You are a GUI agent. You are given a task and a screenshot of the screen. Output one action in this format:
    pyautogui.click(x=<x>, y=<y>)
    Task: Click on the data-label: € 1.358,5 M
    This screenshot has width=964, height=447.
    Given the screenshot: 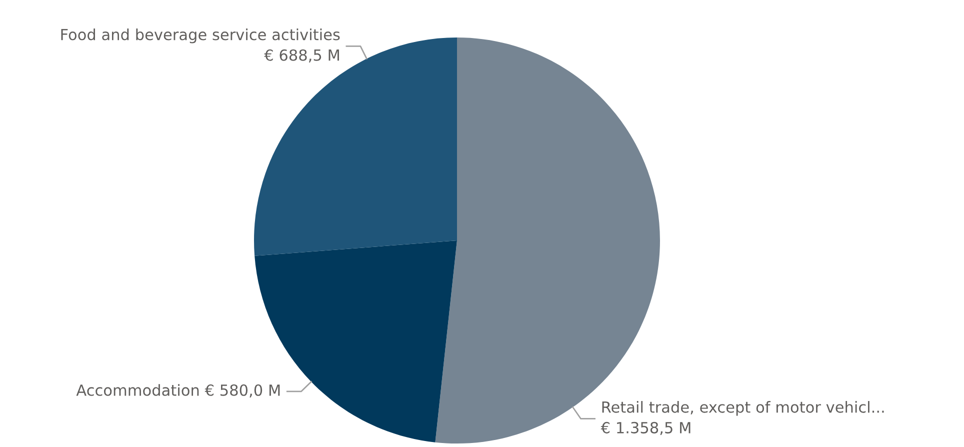 What is the action you would take?
    pyautogui.click(x=645, y=428)
    